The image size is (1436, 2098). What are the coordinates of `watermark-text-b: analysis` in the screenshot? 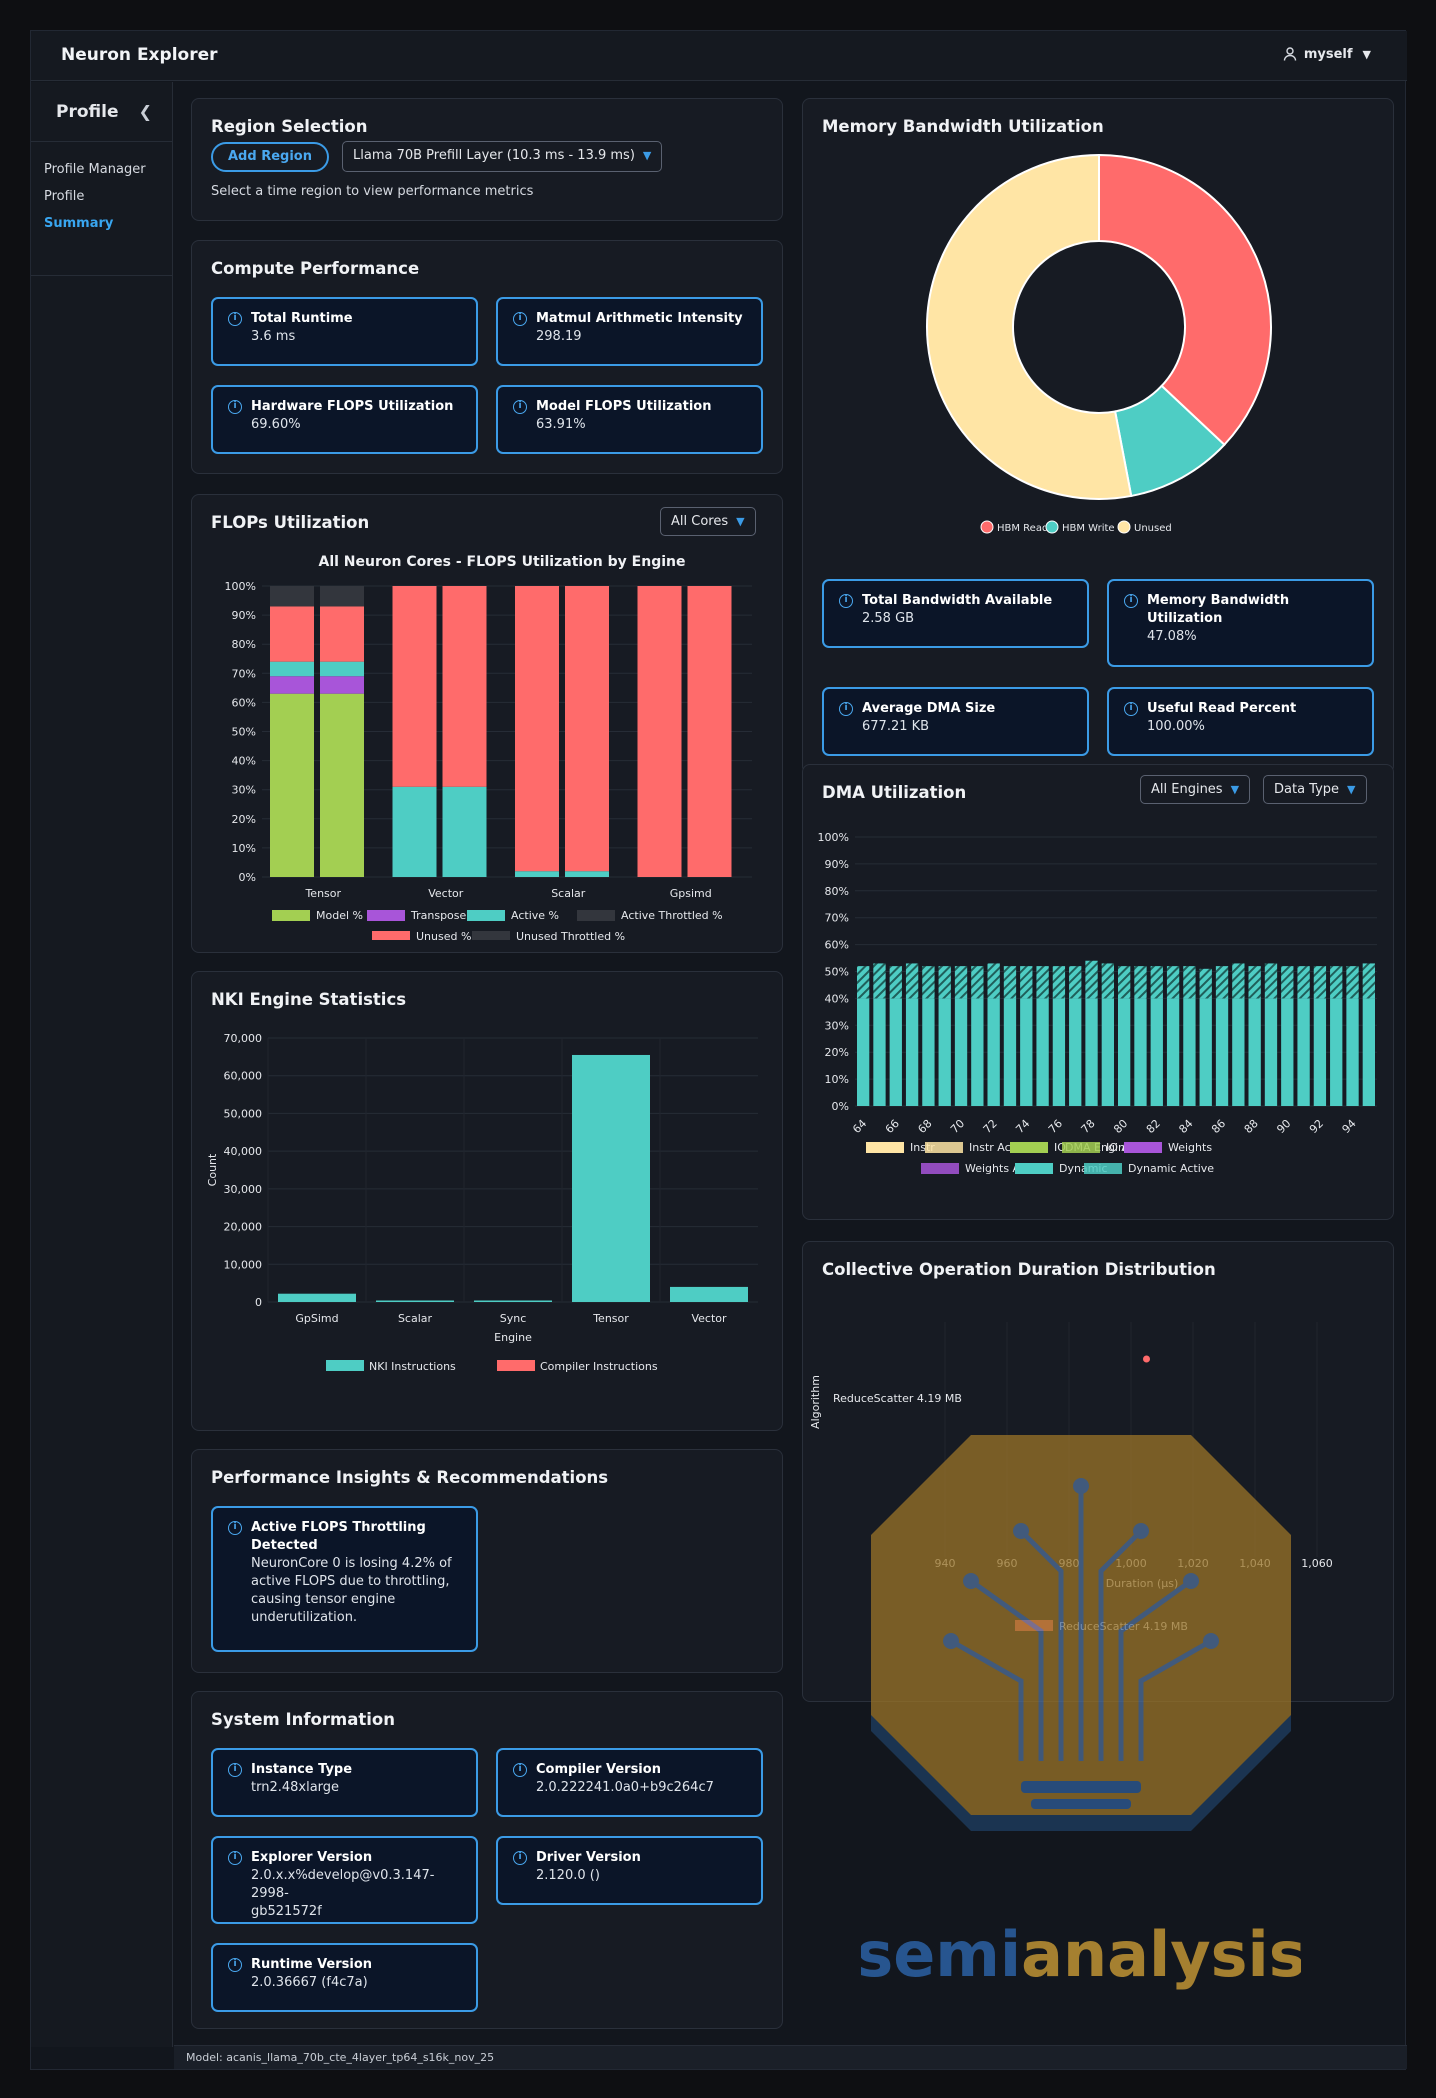 It's located at (1161, 1954).